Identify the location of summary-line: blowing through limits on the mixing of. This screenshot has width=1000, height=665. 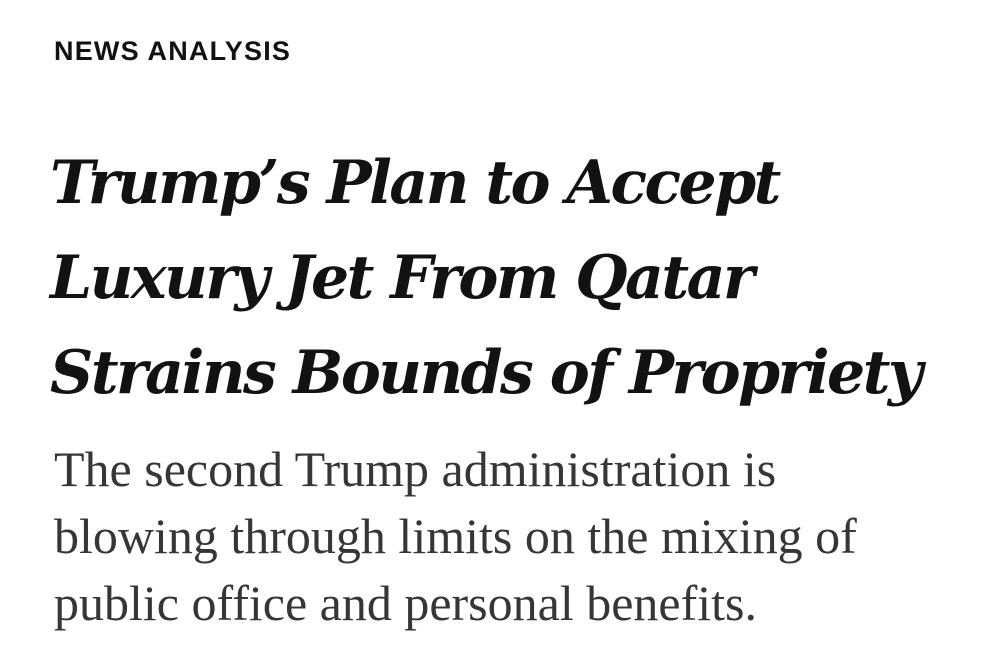
(455, 536).